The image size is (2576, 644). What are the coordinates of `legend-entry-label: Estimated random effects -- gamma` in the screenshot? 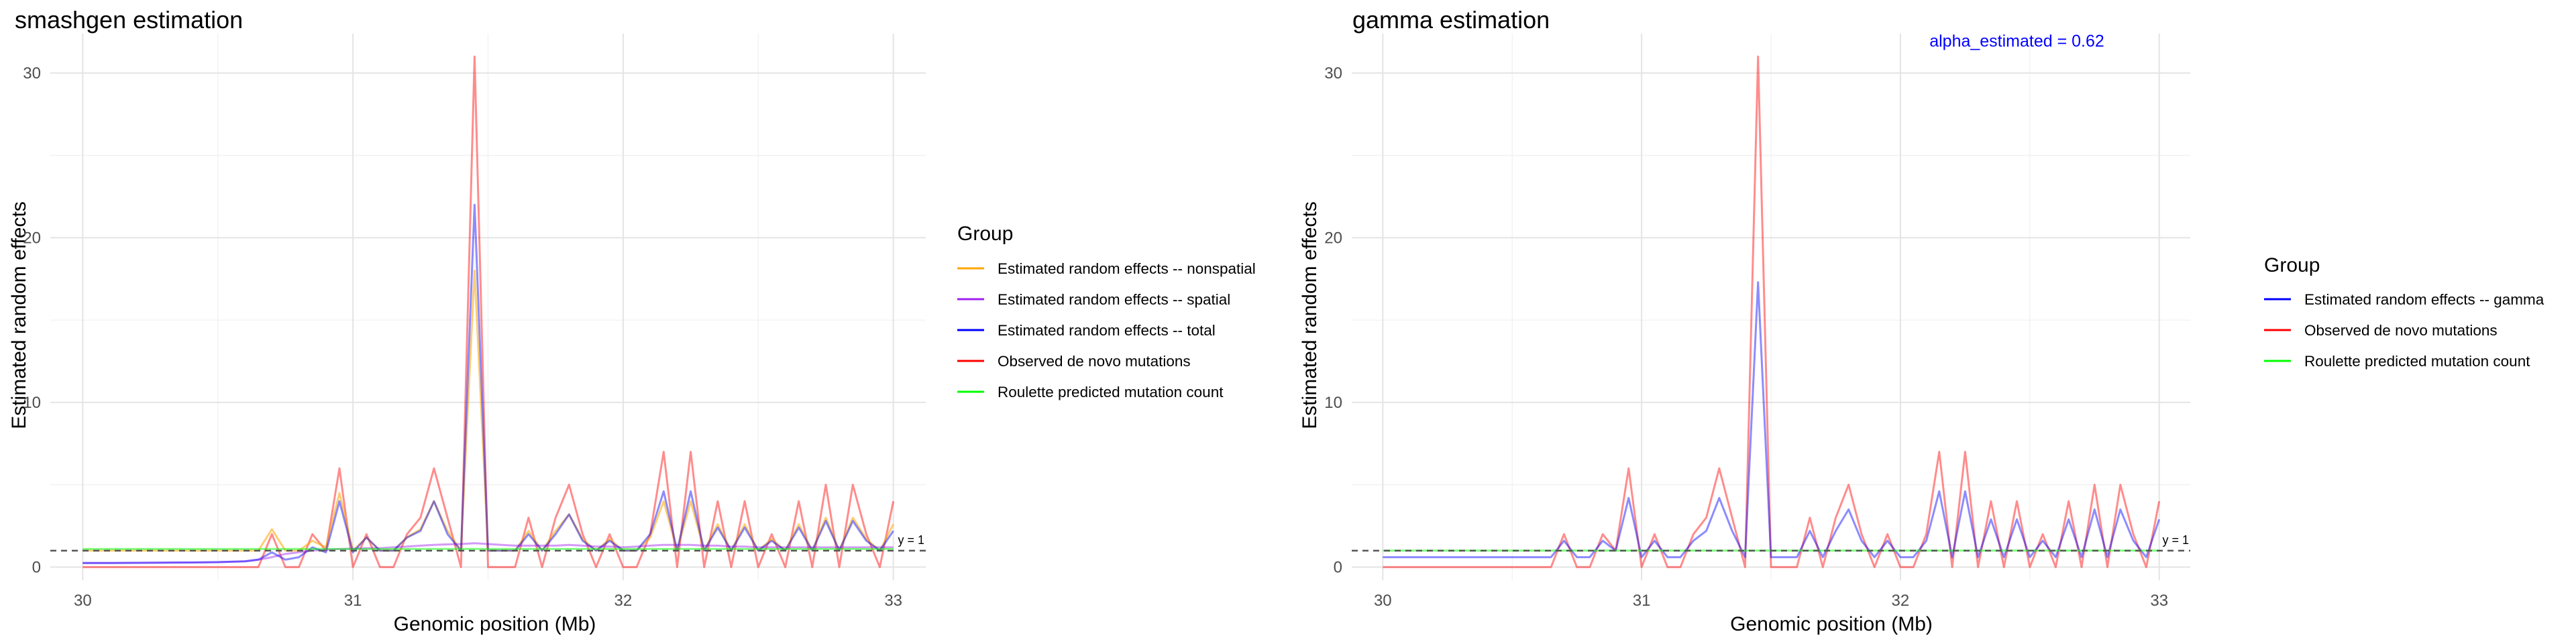 It's located at (2424, 299).